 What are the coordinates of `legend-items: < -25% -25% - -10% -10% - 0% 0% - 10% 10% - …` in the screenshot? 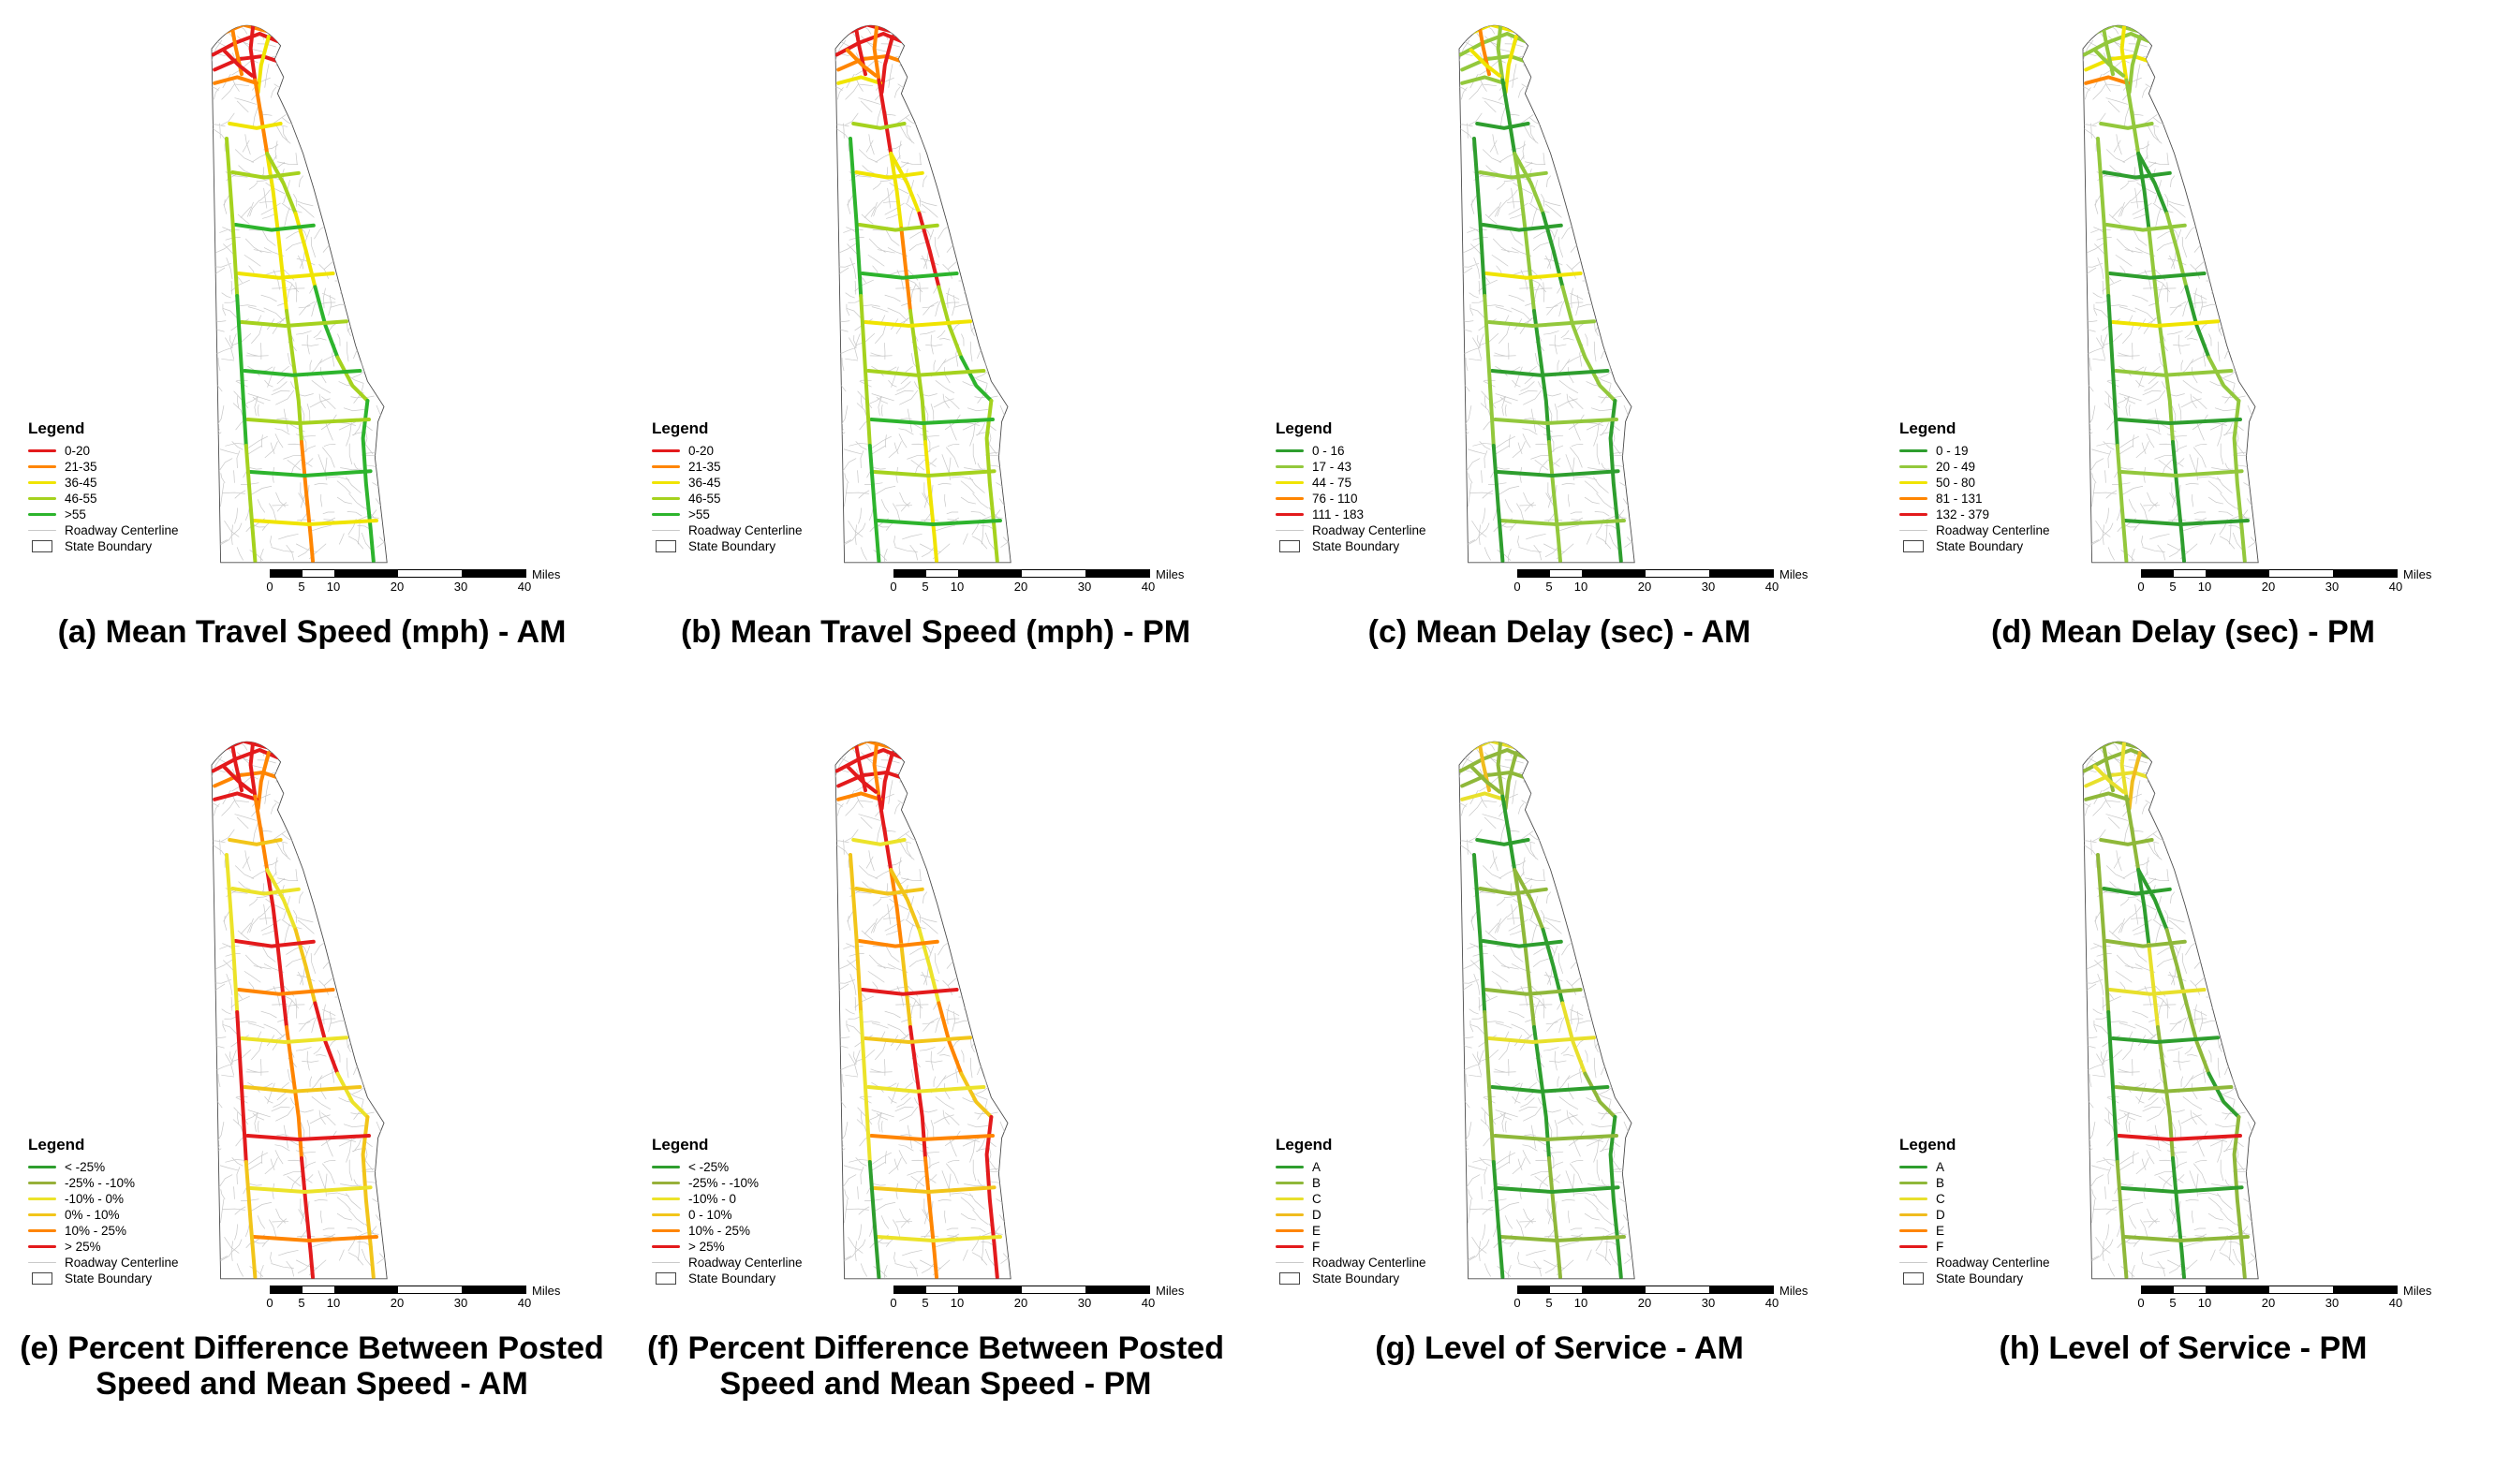 It's located at (112, 1223).